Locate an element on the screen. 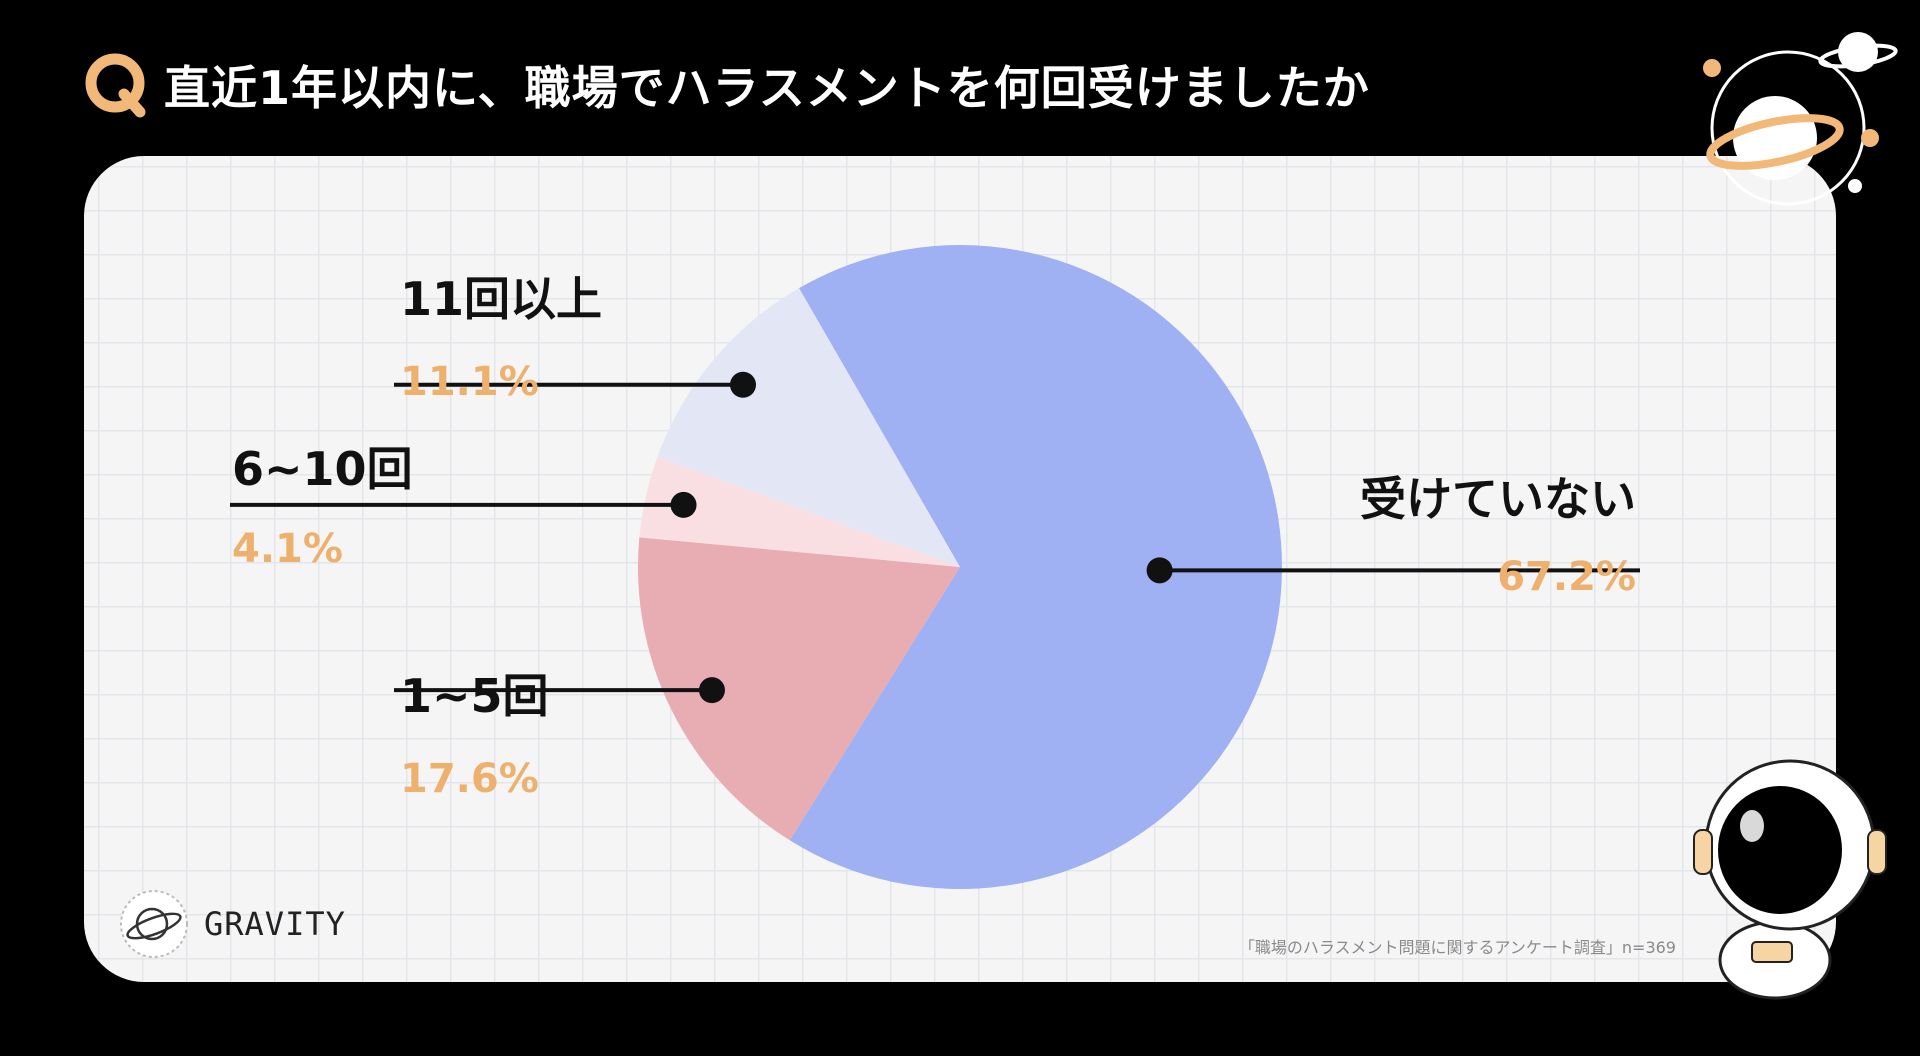  source-note: 「職場のハラスメント問題に関するアンケート調査」n=369 is located at coordinates (1457, 947).